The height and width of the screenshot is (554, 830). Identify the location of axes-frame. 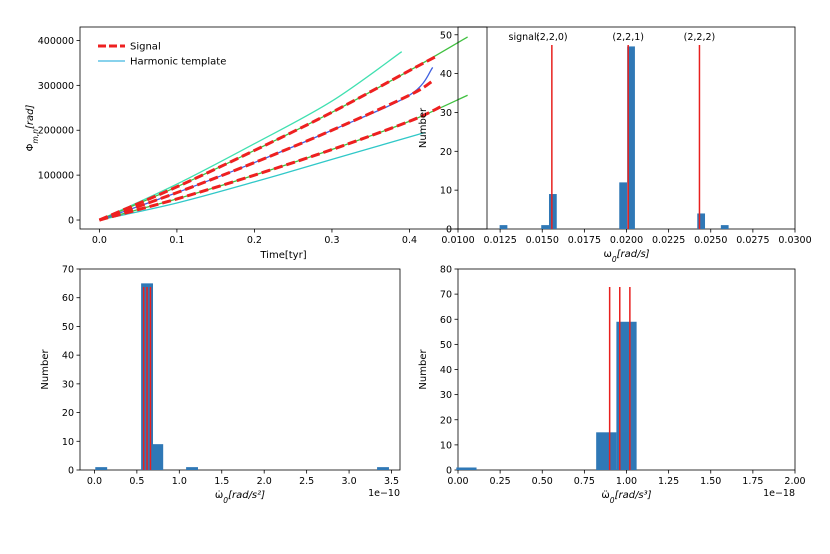
(240, 369).